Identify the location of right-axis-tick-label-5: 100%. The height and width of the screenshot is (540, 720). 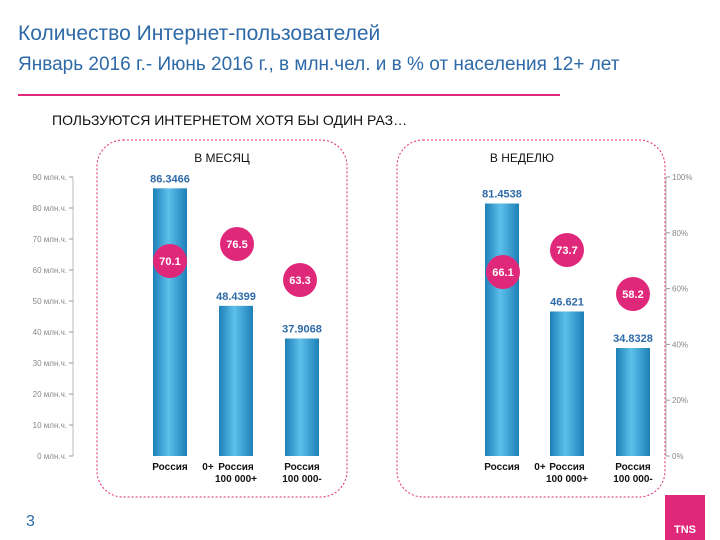
(682, 177).